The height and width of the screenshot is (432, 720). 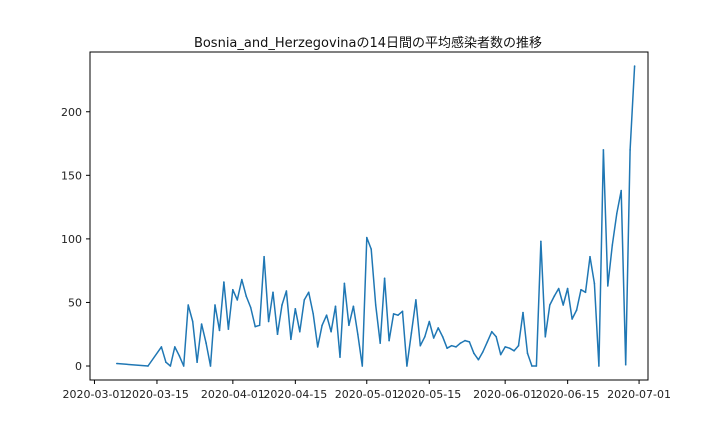 I want to click on x-tick-label: 2020-03-01, so click(x=94, y=394).